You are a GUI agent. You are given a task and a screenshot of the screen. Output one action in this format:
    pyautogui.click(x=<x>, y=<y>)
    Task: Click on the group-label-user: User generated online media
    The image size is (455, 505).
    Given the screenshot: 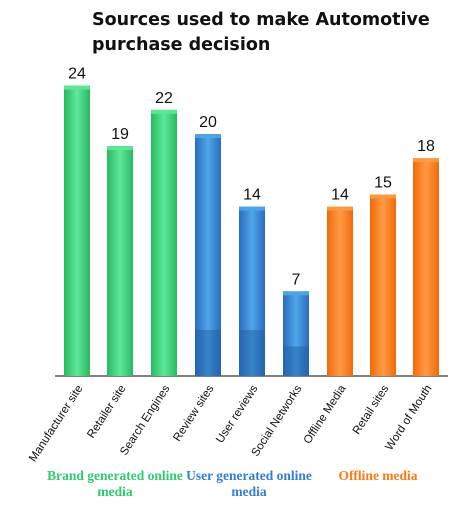 What is the action you would take?
    pyautogui.click(x=249, y=483)
    